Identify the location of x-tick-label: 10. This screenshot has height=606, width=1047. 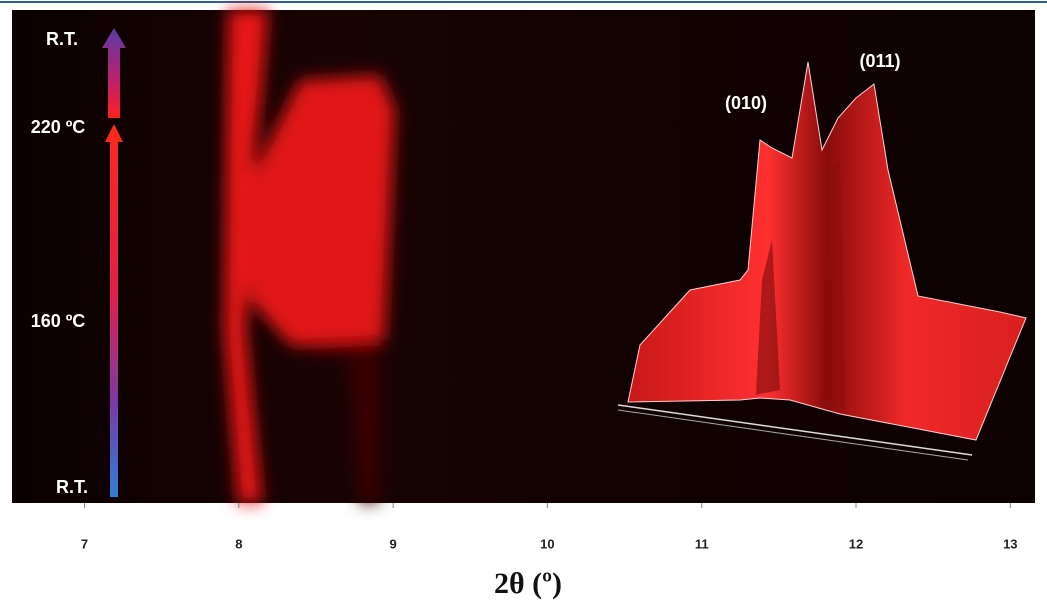
(547, 543).